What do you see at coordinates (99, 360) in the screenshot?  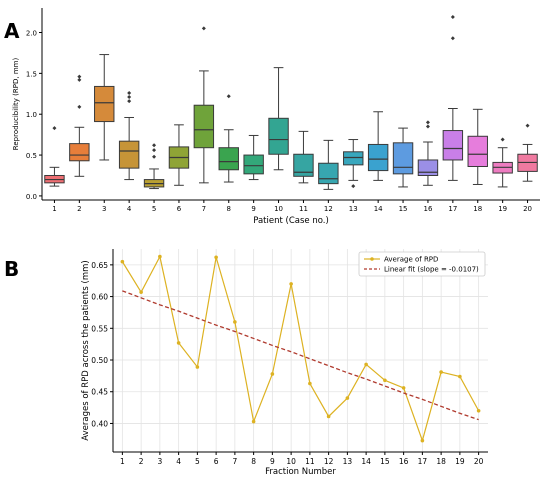 I see `y-tick-label: 0.50` at bounding box center [99, 360].